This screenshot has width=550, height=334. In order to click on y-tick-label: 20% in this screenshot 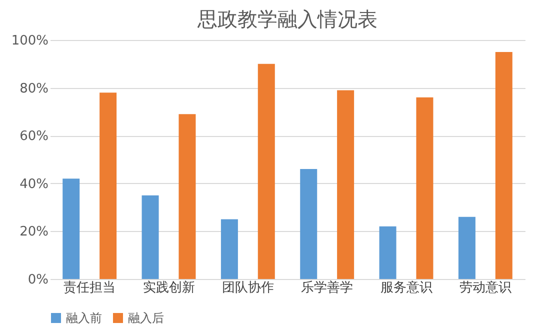, I will do `click(34, 232)`.